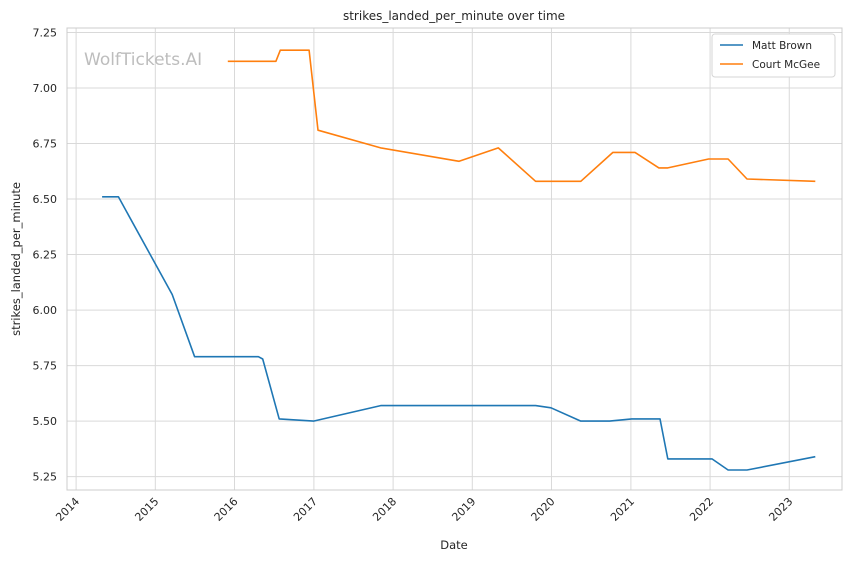 The height and width of the screenshot is (561, 852). What do you see at coordinates (16, 259) in the screenshot?
I see `y-axis-title: strikes_landed_per_minute` at bounding box center [16, 259].